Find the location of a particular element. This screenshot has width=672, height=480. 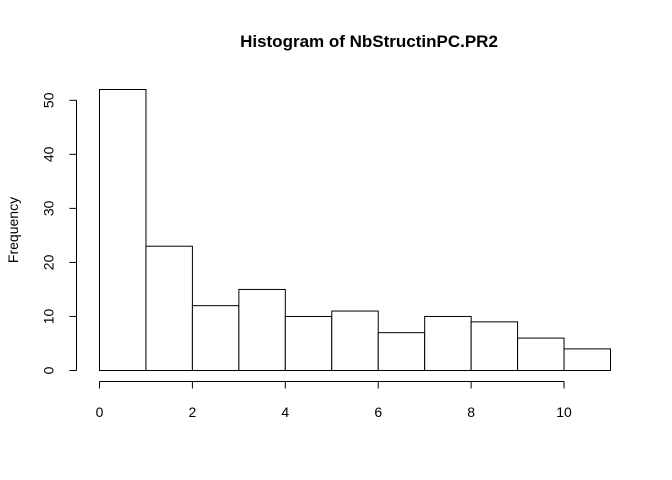

chart-title: Histogram of NbStructinPC.PR2 is located at coordinates (369, 41).